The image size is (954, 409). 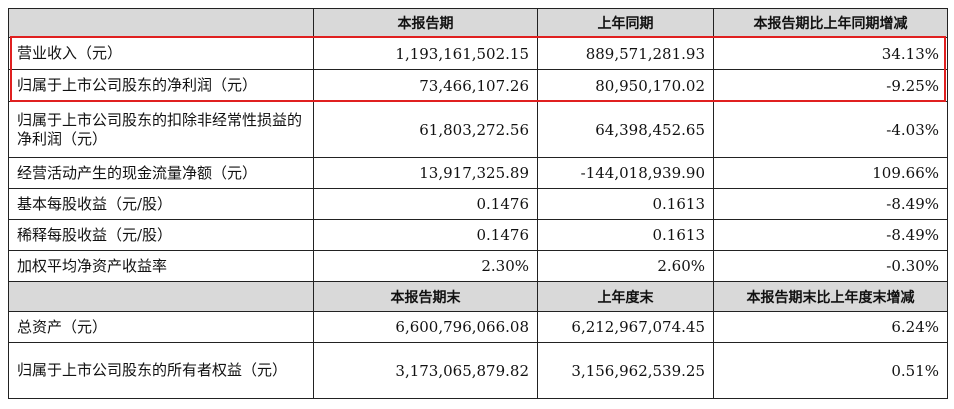 I want to click on row-current-value: 3,173,065,879.82, so click(x=425, y=370).